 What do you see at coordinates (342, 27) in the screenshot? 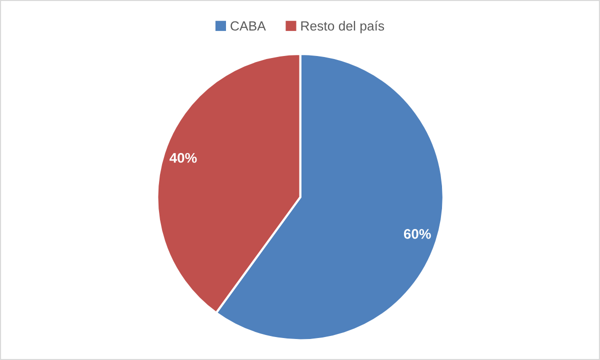
I see `legend-label: Resto del país` at bounding box center [342, 27].